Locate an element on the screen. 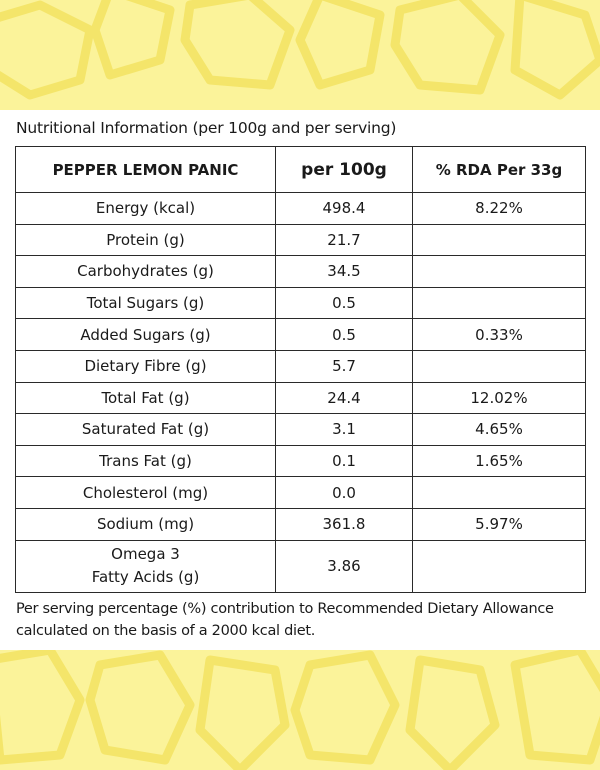  header-product-name: PEPPER LEMON PANIC is located at coordinates (145, 169).